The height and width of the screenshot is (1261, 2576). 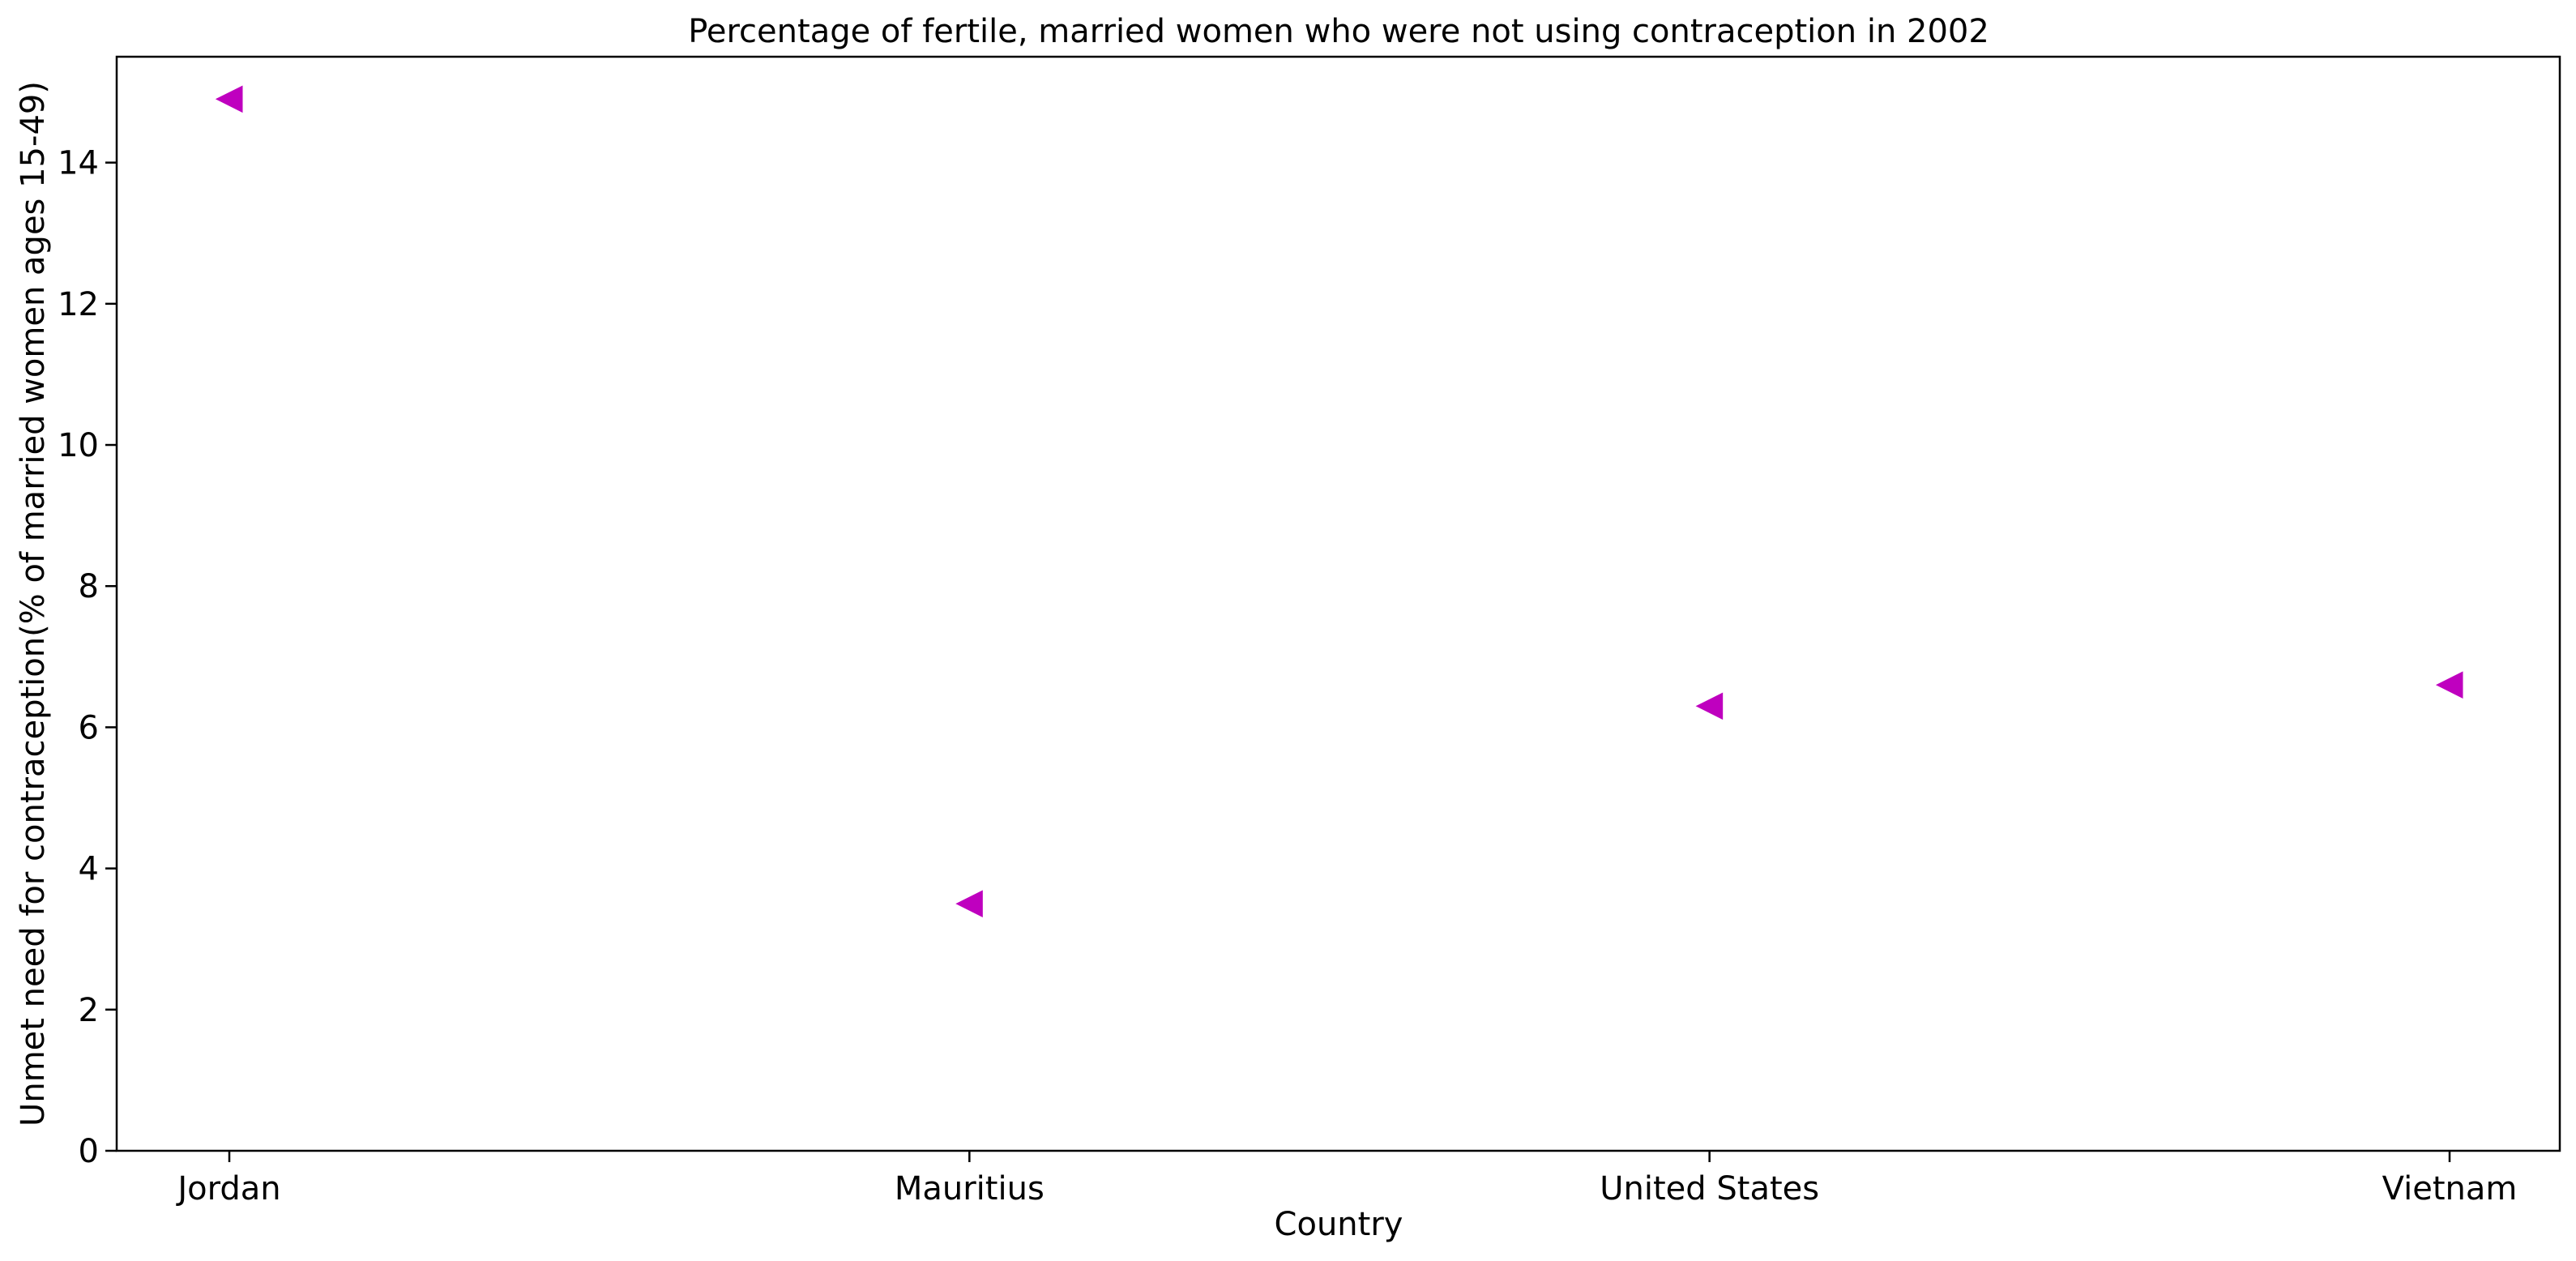 What do you see at coordinates (1339, 1224) in the screenshot?
I see `x-axis-label: Country` at bounding box center [1339, 1224].